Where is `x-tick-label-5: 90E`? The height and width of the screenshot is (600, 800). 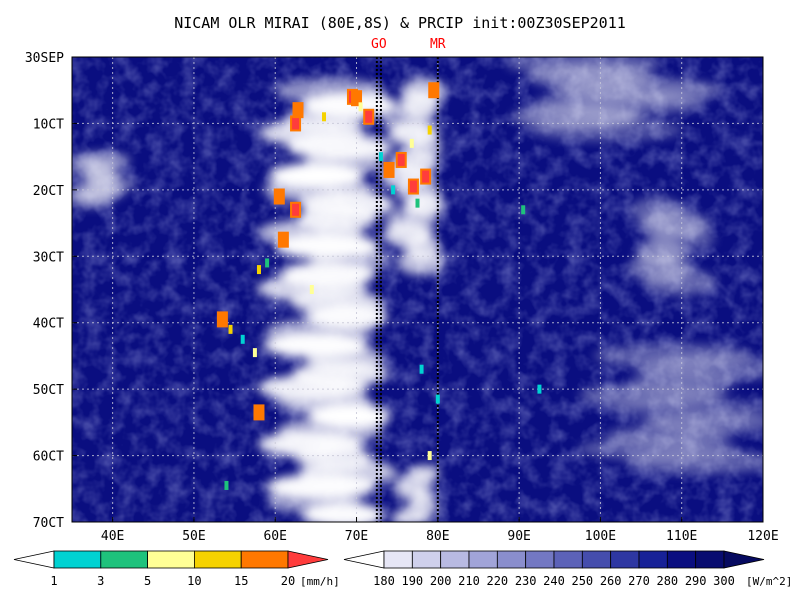
x-tick-label-5: 90E is located at coordinates (518, 536).